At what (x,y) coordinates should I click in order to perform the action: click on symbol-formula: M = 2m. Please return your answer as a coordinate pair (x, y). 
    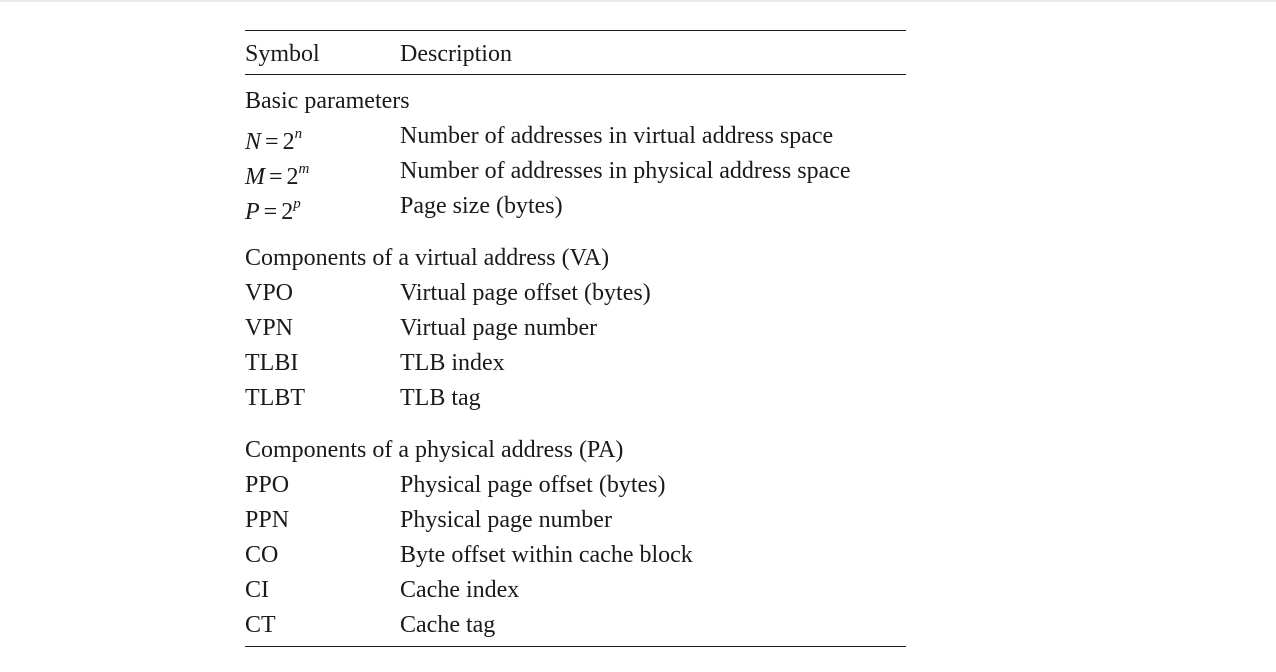
    Looking at the image, I should click on (277, 175).